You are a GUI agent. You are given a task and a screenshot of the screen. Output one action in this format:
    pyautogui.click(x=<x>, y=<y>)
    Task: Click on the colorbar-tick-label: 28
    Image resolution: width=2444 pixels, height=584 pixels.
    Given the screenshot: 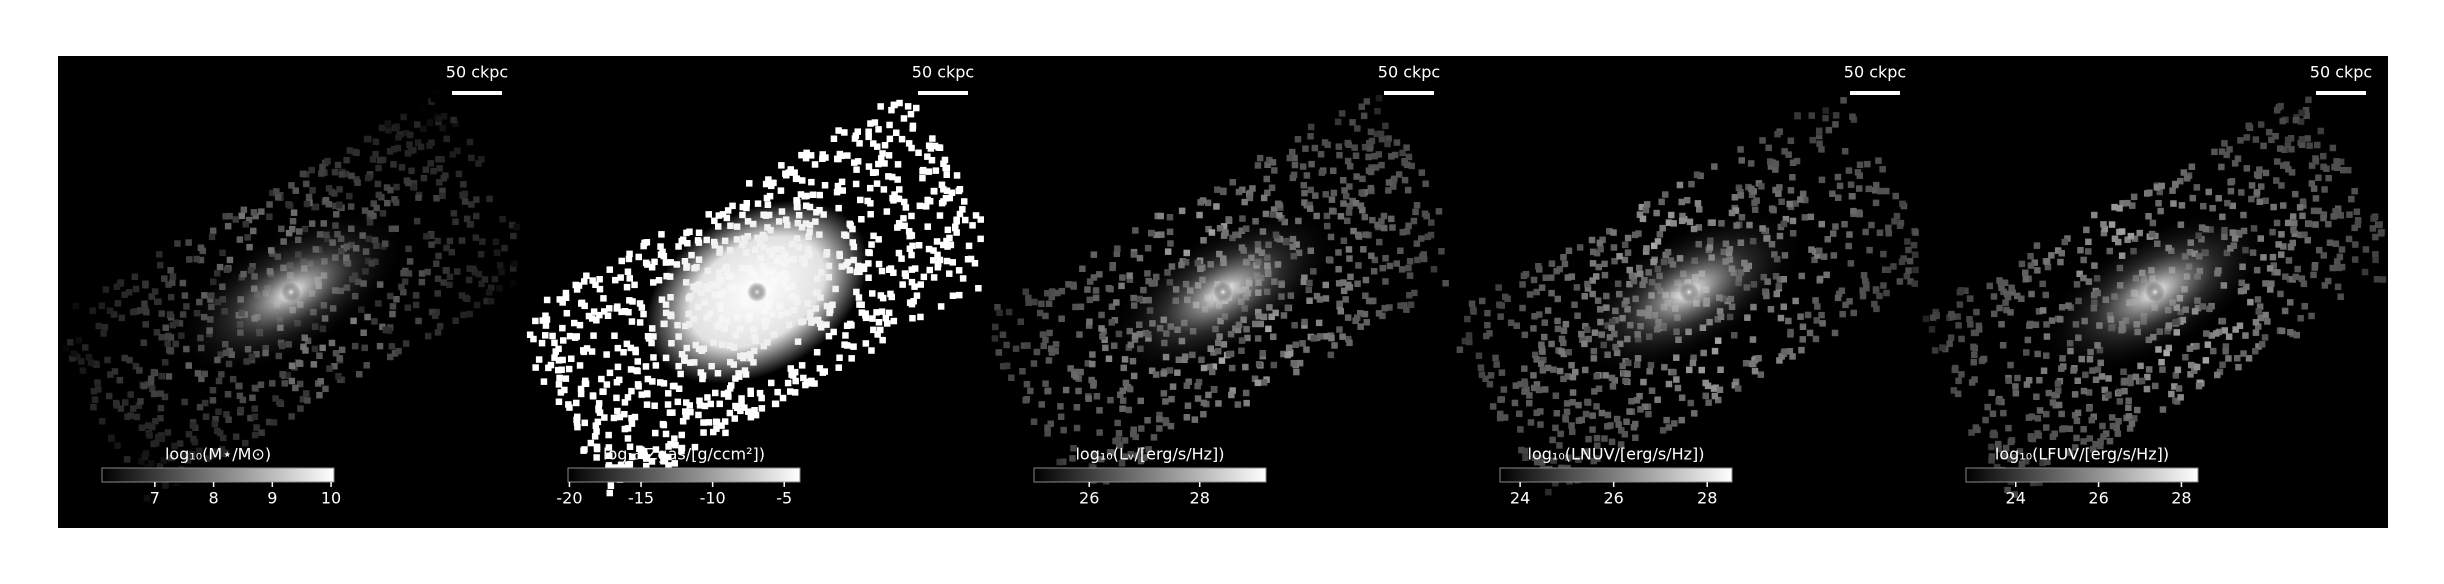 What is the action you would take?
    pyautogui.click(x=1200, y=498)
    